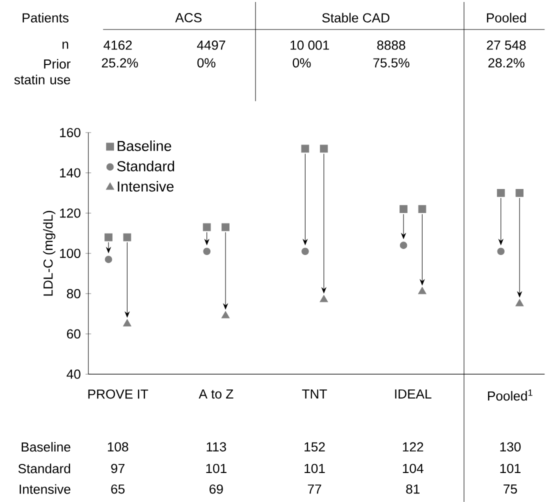 This screenshot has width=546, height=502. What do you see at coordinates (70, 173) in the screenshot?
I see `y-tick-label: 140` at bounding box center [70, 173].